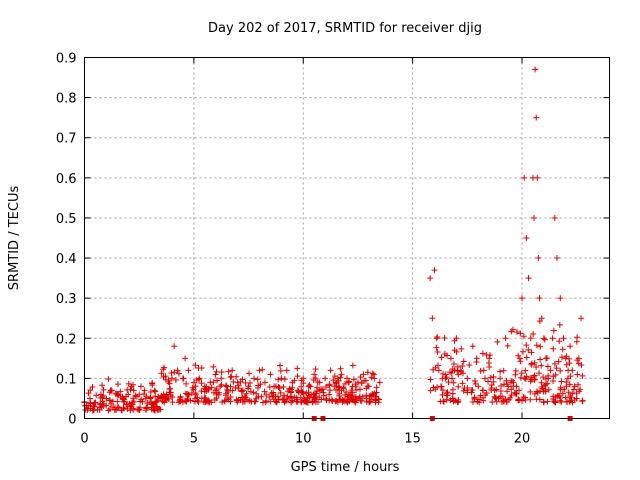 This screenshot has width=640, height=480. Describe the element at coordinates (66, 339) in the screenshot. I see `y-tick-label: 0.2` at that location.